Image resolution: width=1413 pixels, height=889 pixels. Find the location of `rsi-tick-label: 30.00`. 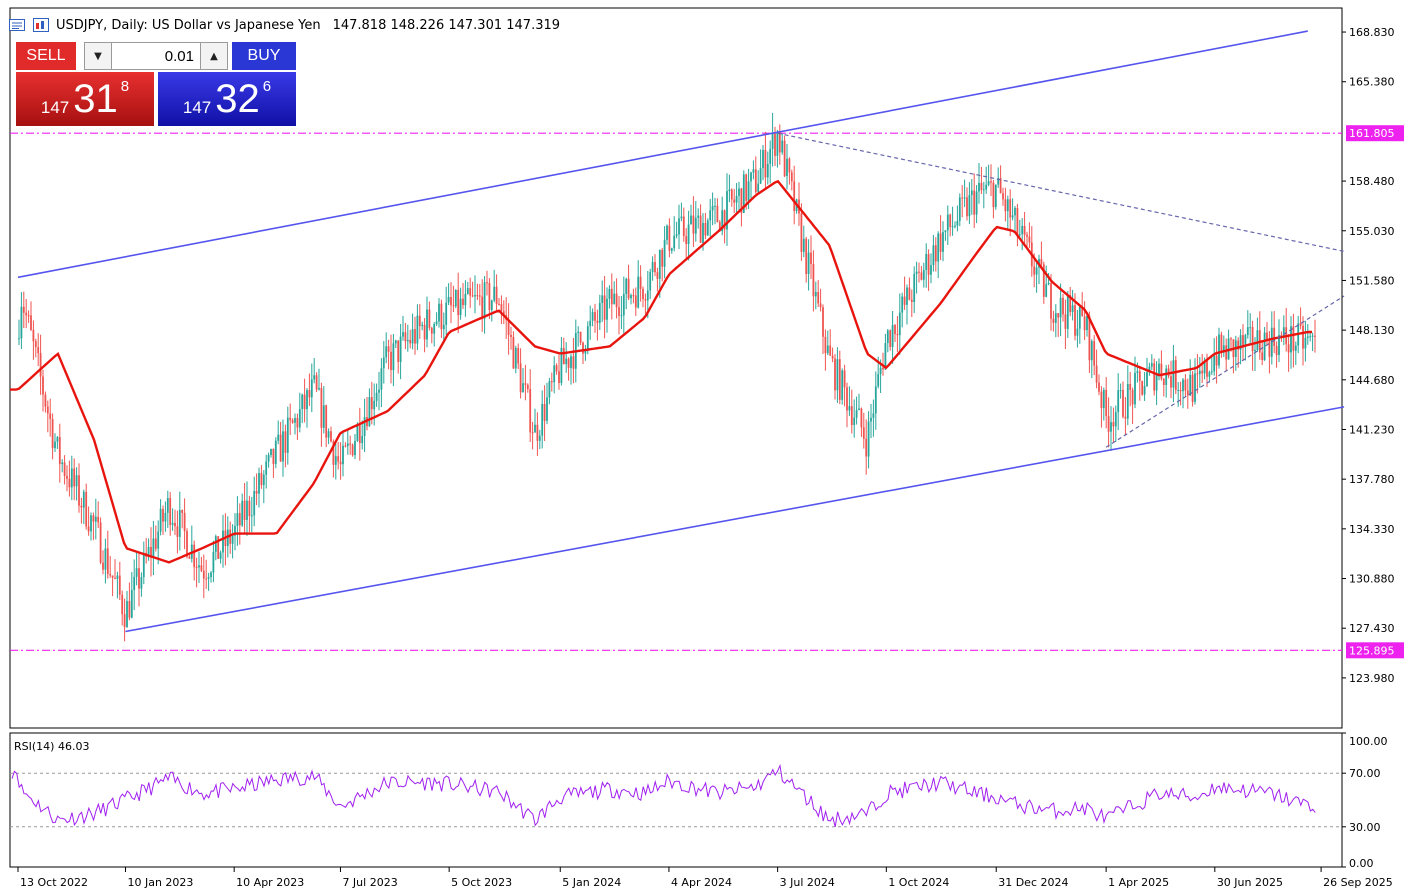

rsi-tick-label: 30.00 is located at coordinates (1365, 827).